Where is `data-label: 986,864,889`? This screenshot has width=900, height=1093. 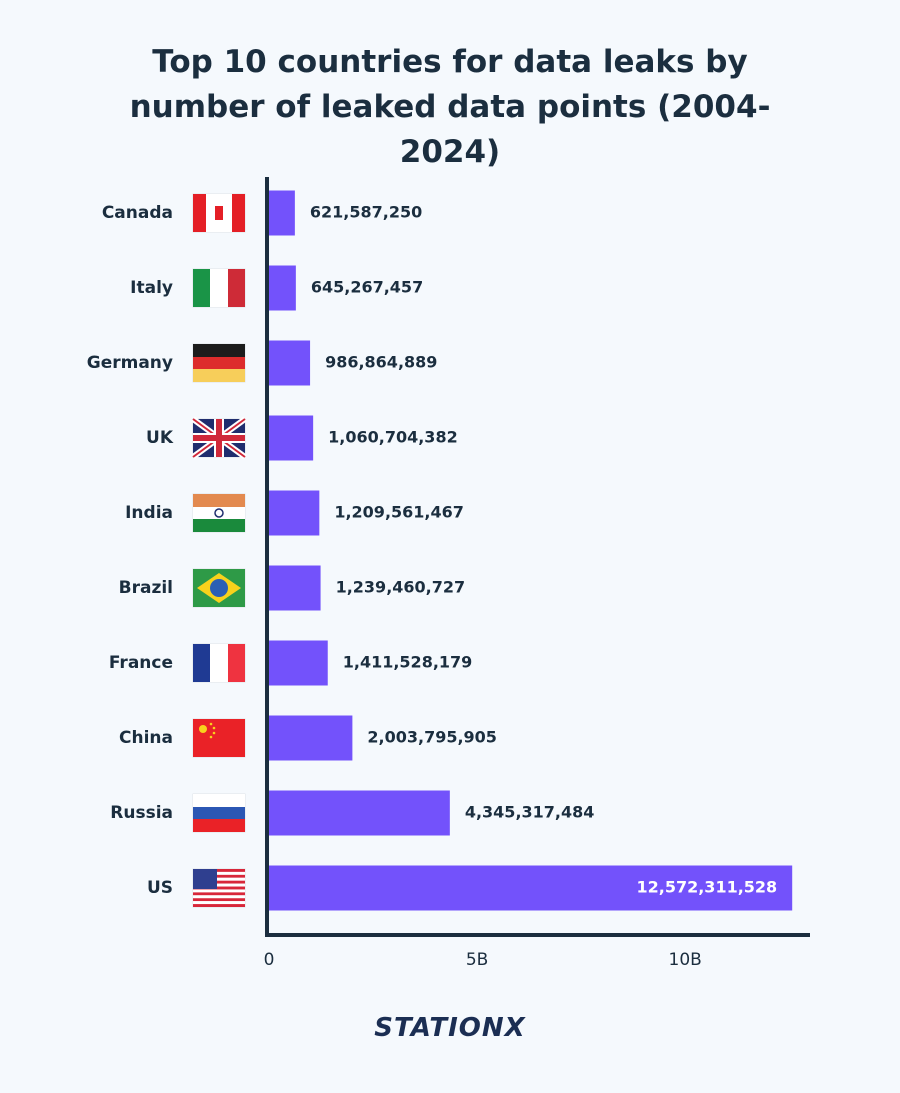 data-label: 986,864,889 is located at coordinates (381, 362).